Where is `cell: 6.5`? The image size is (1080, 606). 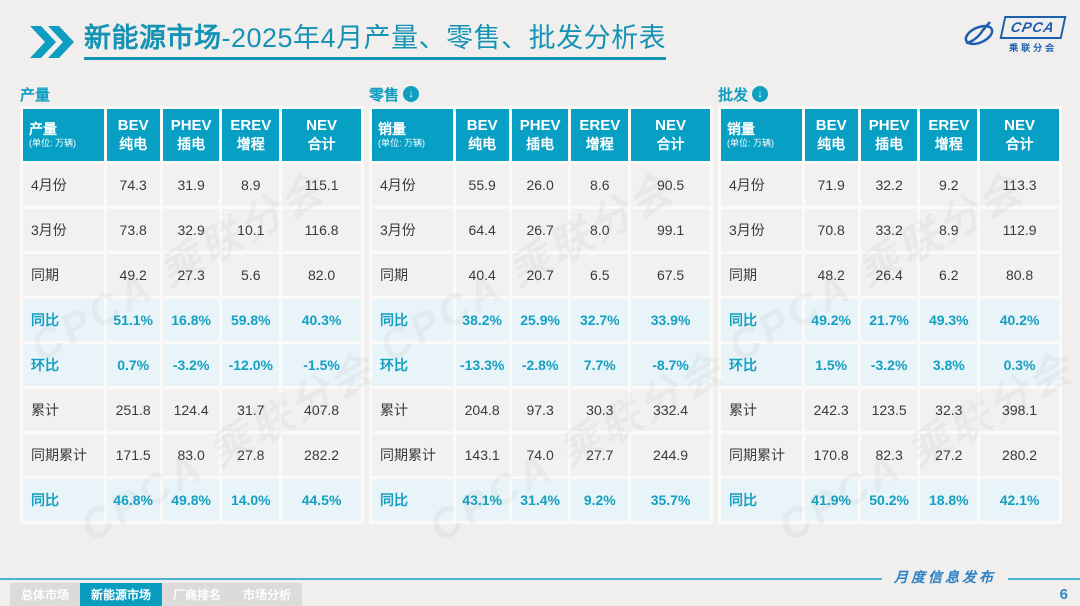 cell: 6.5 is located at coordinates (600, 275).